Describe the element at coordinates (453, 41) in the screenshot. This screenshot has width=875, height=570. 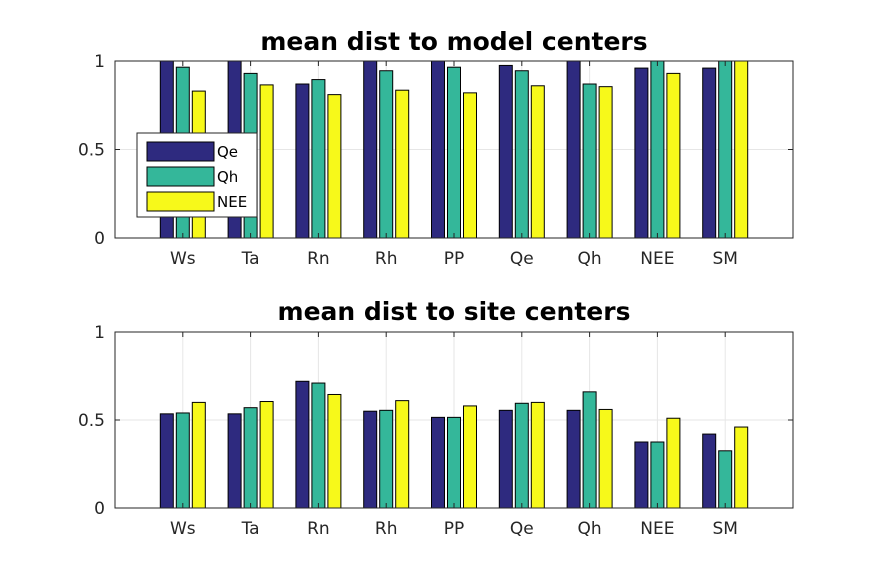
I see `chart-title: mean dist to model centers` at that location.